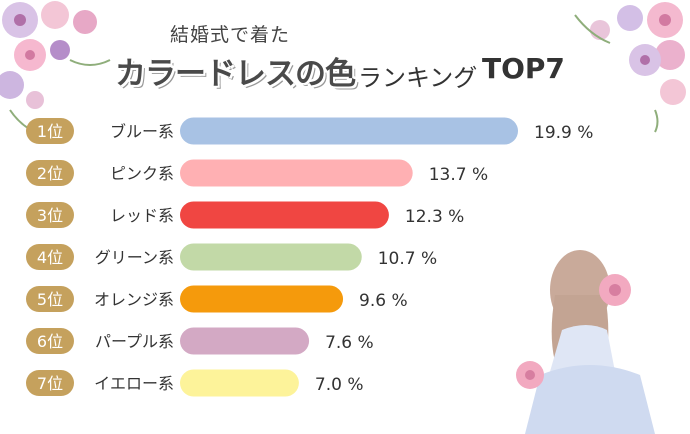 This screenshot has height=434, width=690. I want to click on rank-label: 6位, so click(50, 341).